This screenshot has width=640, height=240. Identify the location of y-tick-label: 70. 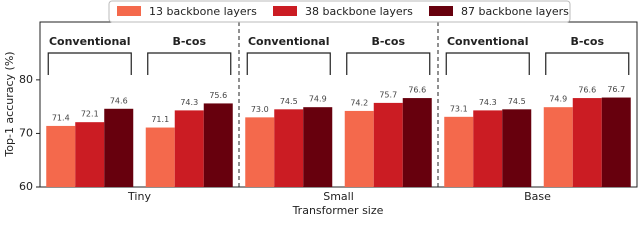
(26, 132).